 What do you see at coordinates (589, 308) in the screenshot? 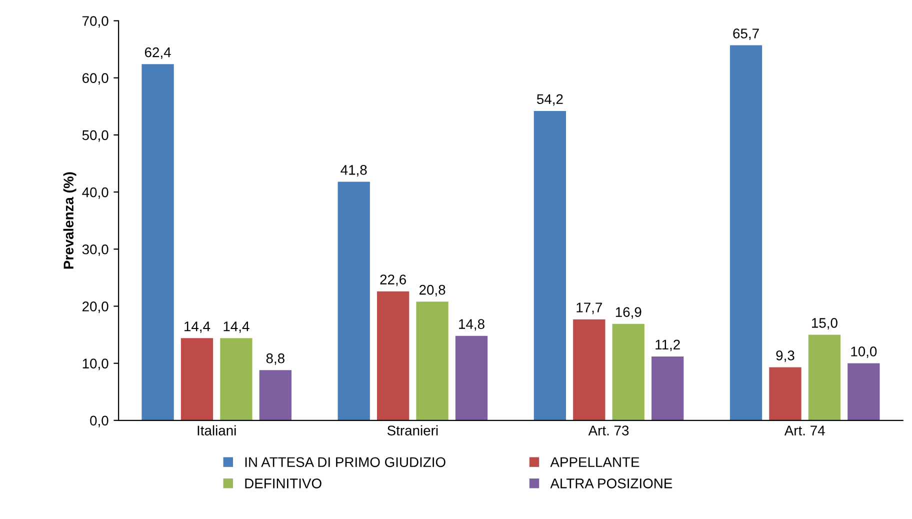
I see `data-label: 17,7` at bounding box center [589, 308].